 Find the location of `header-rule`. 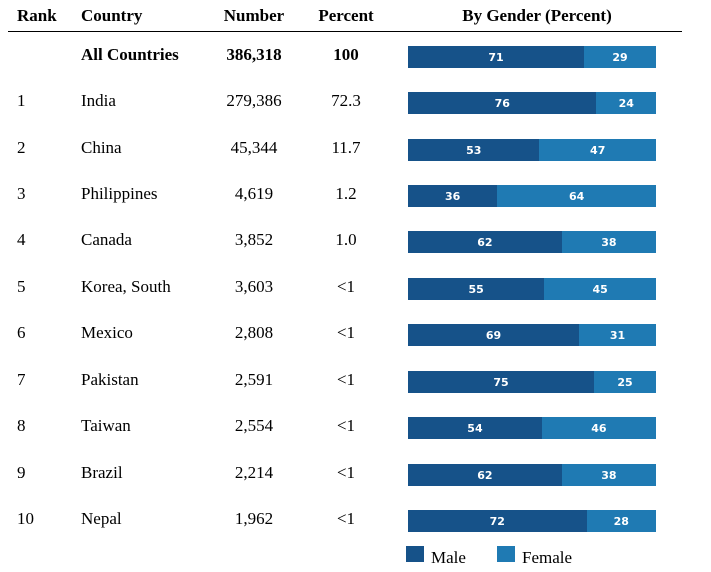

header-rule is located at coordinates (345, 31).